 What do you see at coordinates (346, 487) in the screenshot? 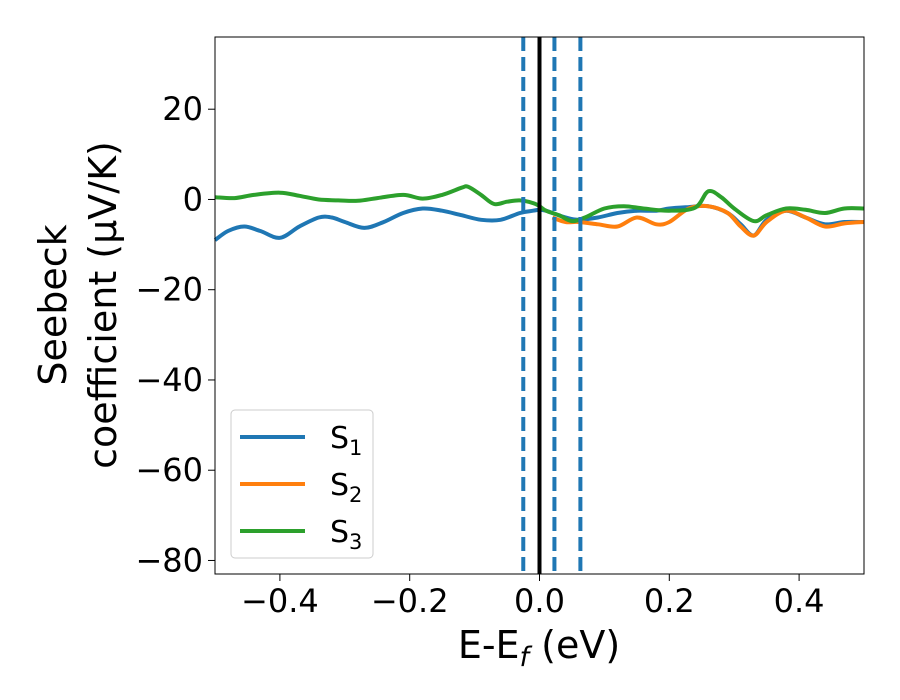
I see `legend-label-s2: S2` at bounding box center [346, 487].